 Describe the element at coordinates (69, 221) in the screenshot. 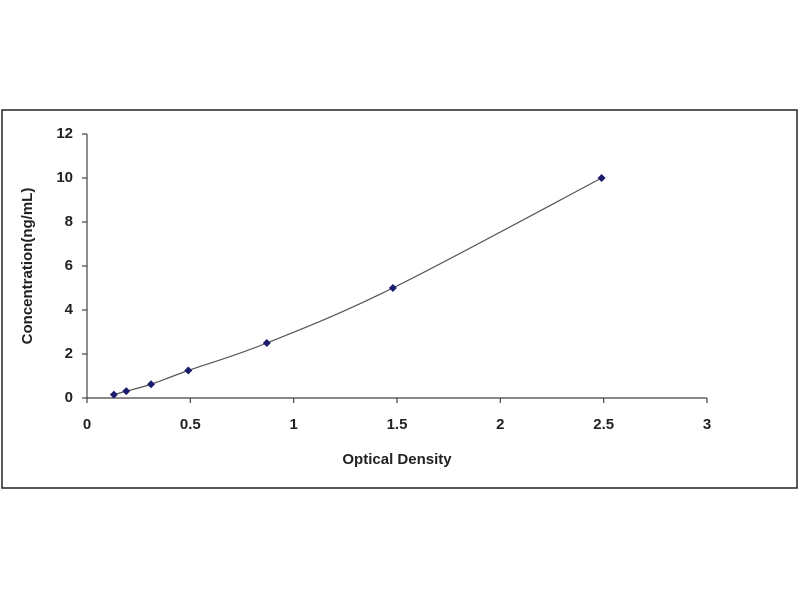

I see `y-tick-label: 8` at that location.